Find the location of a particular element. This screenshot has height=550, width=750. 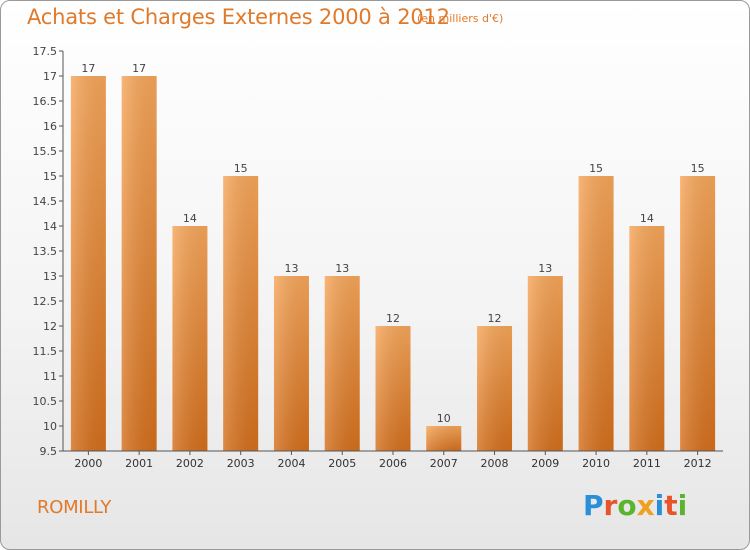

x-tick-label: 2004 is located at coordinates (291, 463).